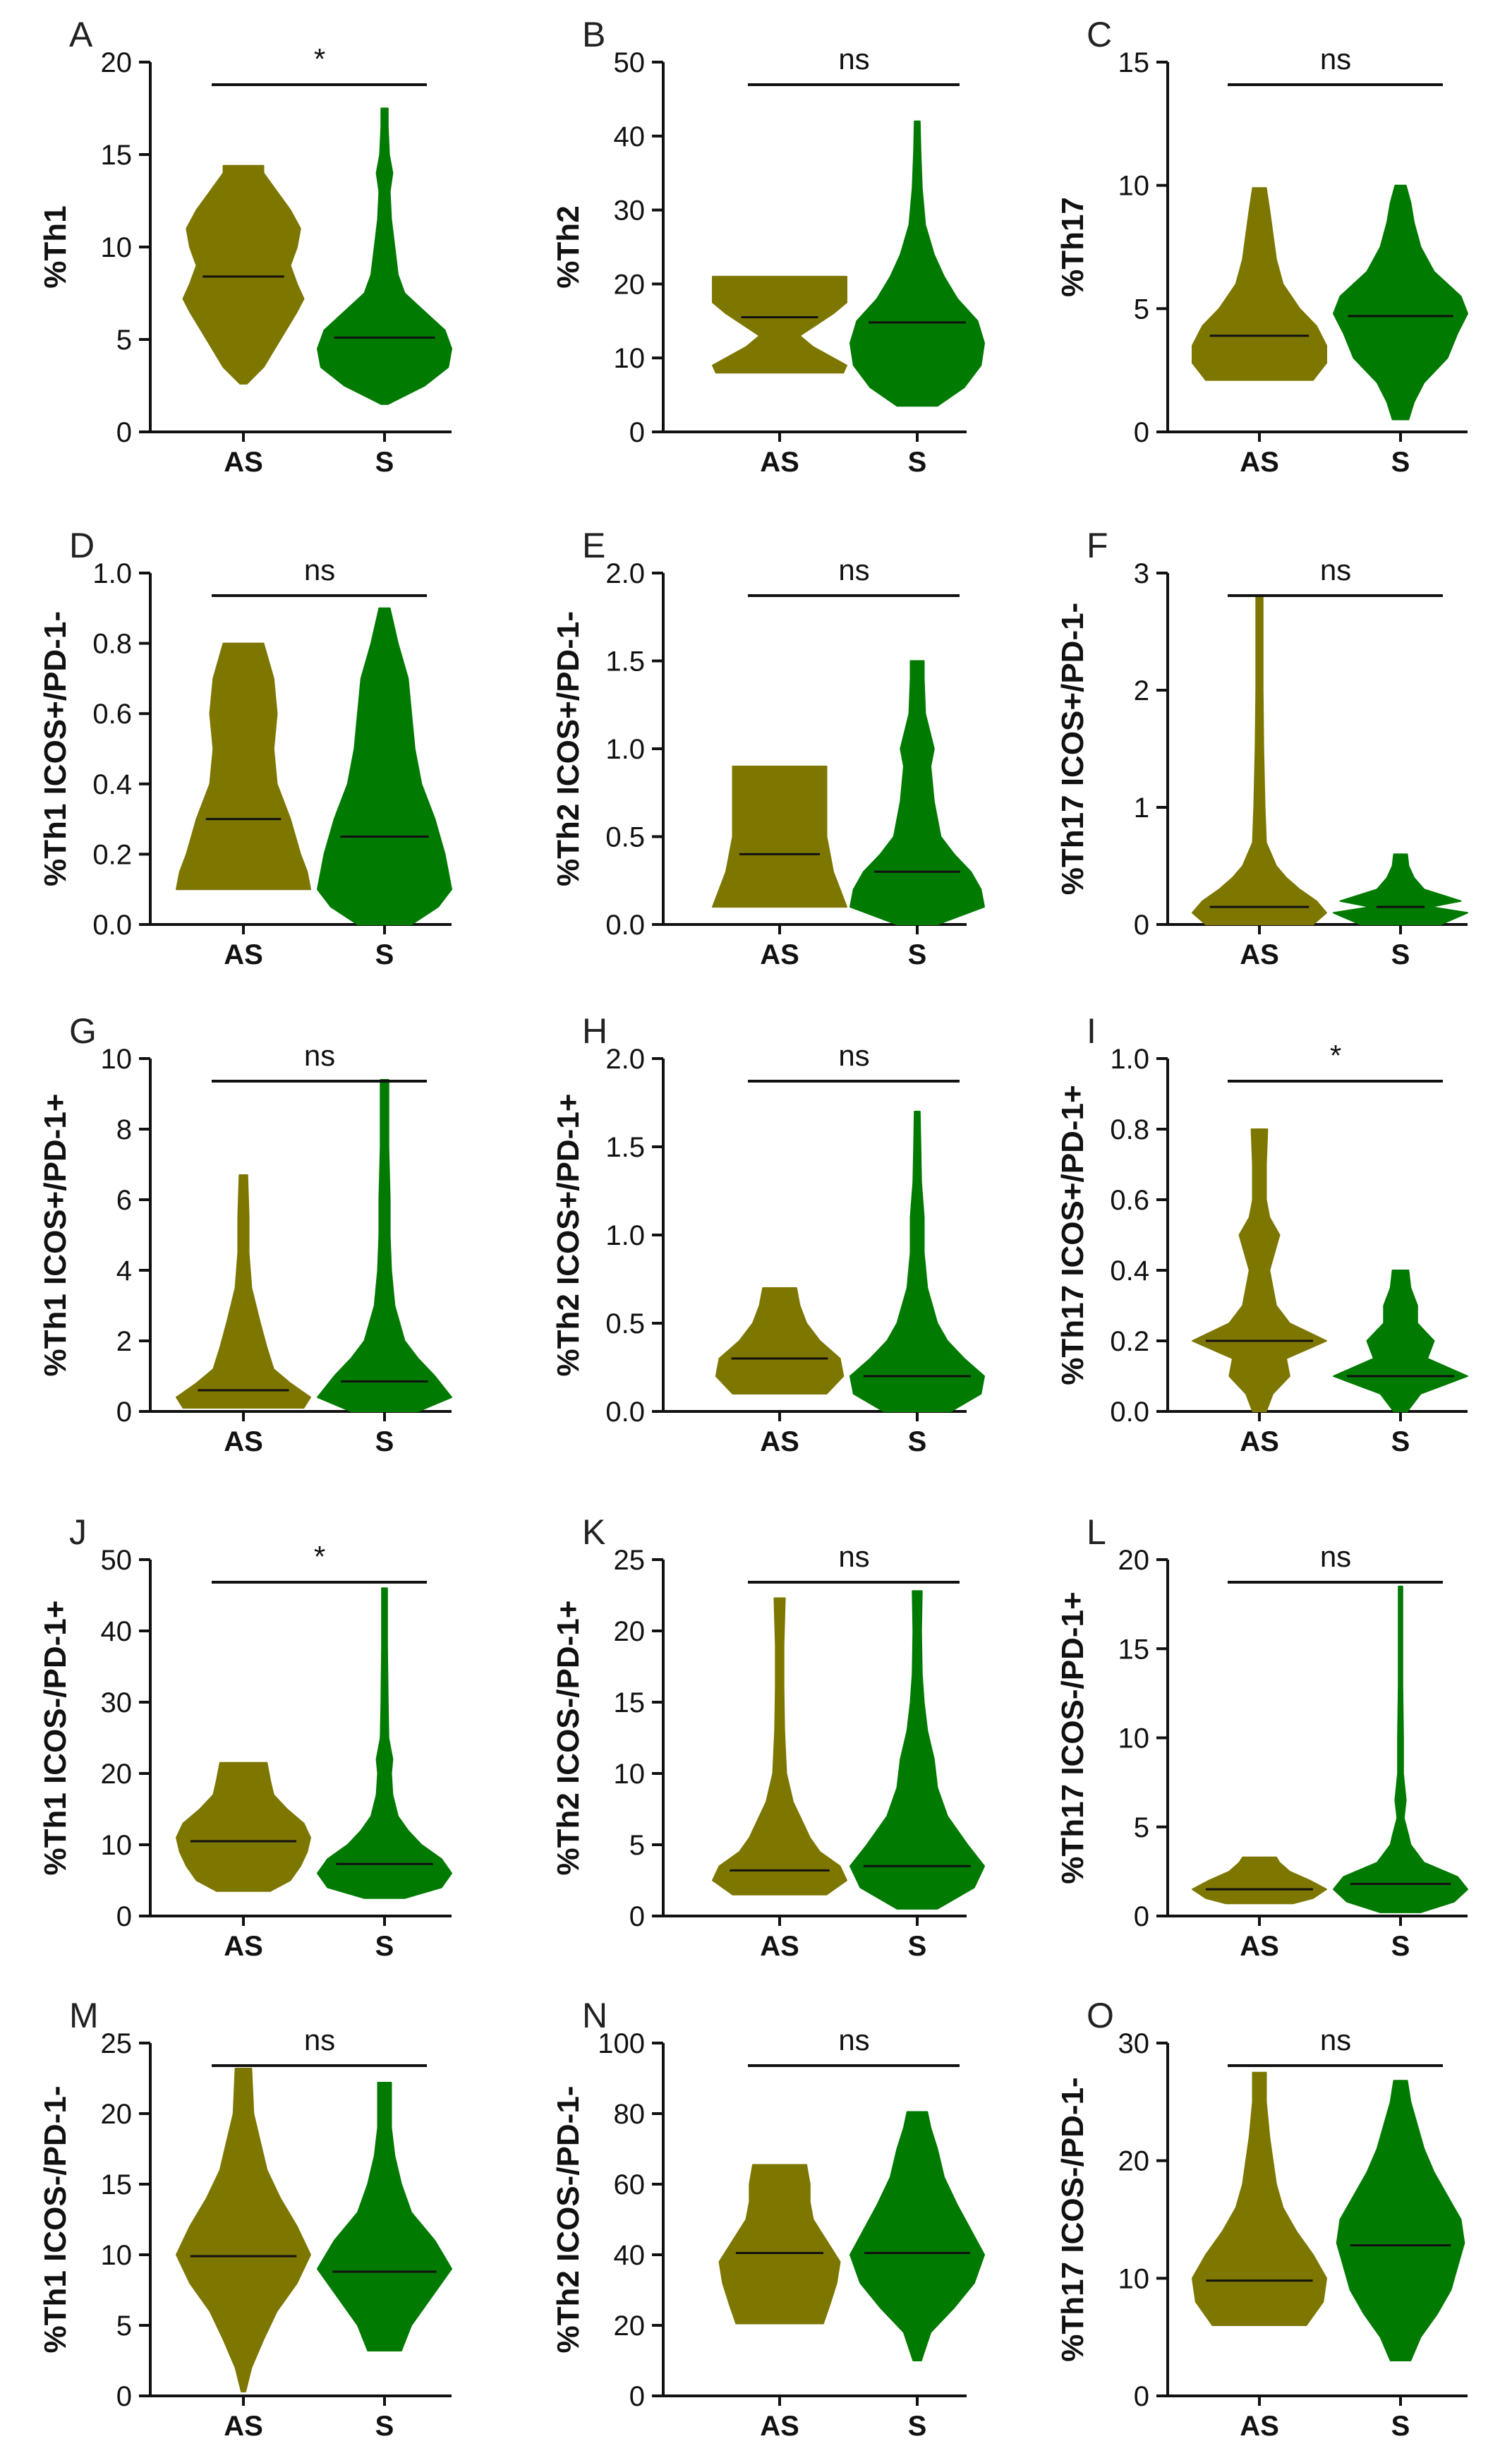  I want to click on y-tick-label: 30, so click(1134, 2043).